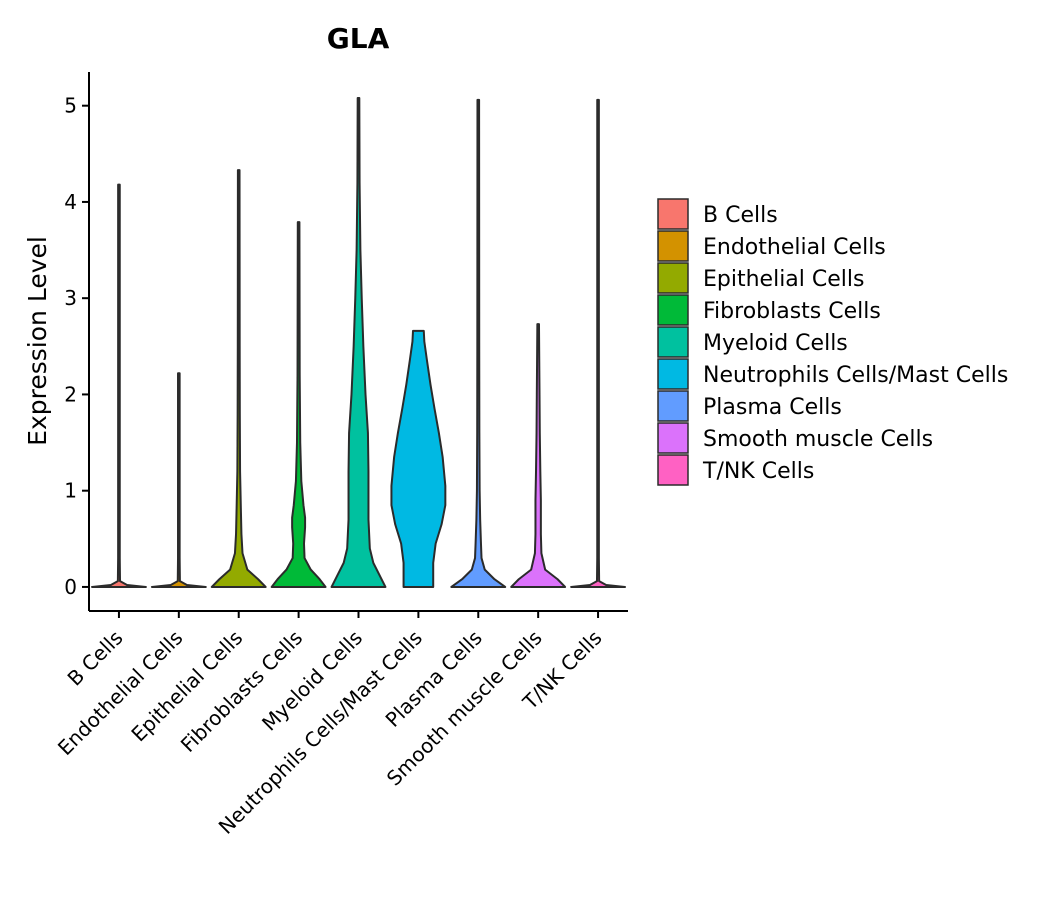 This screenshot has height=900, width=1057. I want to click on legend-label-endothelial-cells: Endothelial Cells, so click(794, 247).